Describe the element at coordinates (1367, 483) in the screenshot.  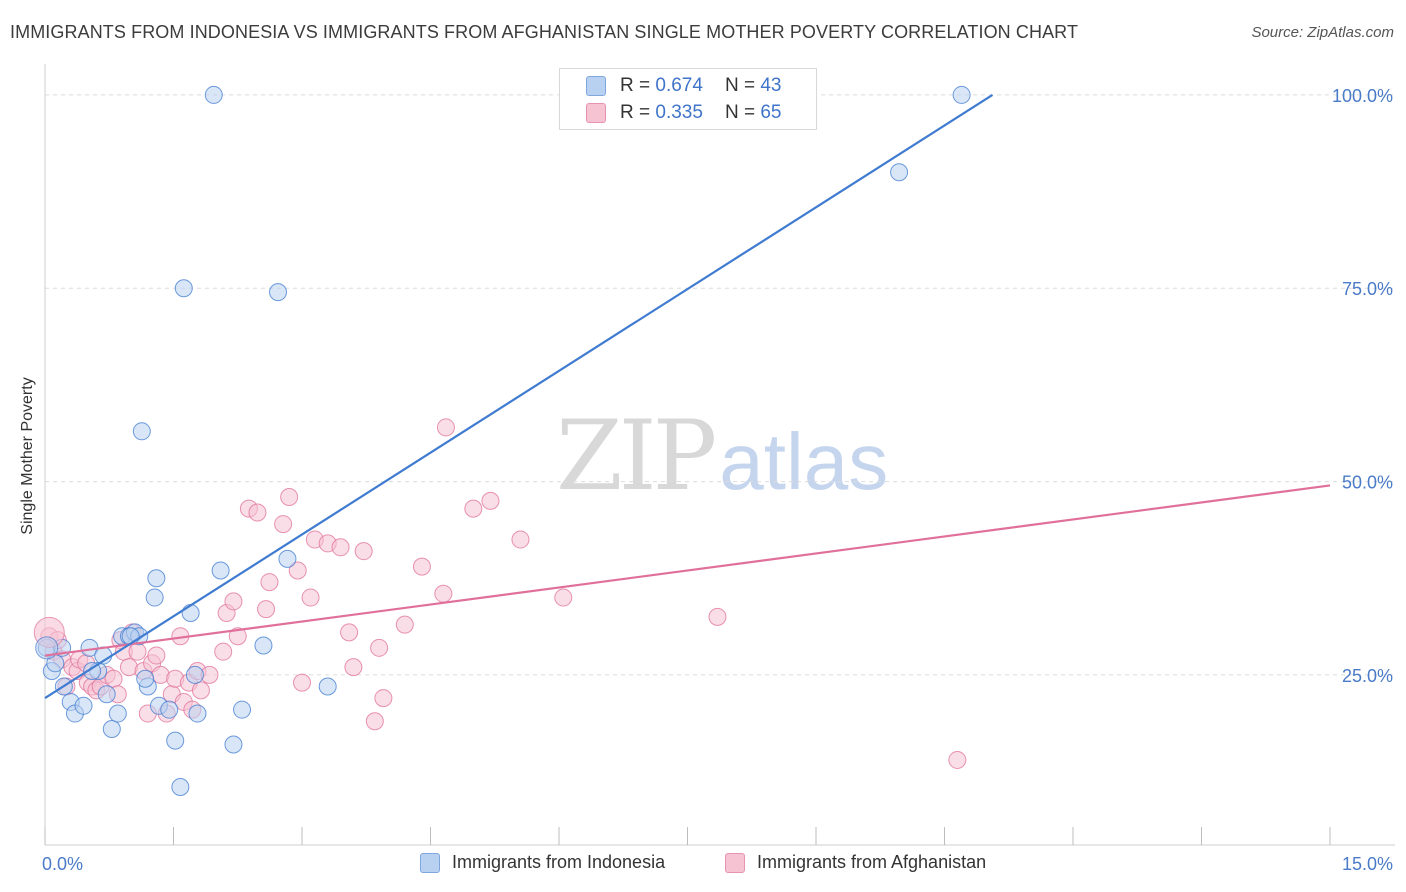
I see `y-tick-label: 50.0%` at that location.